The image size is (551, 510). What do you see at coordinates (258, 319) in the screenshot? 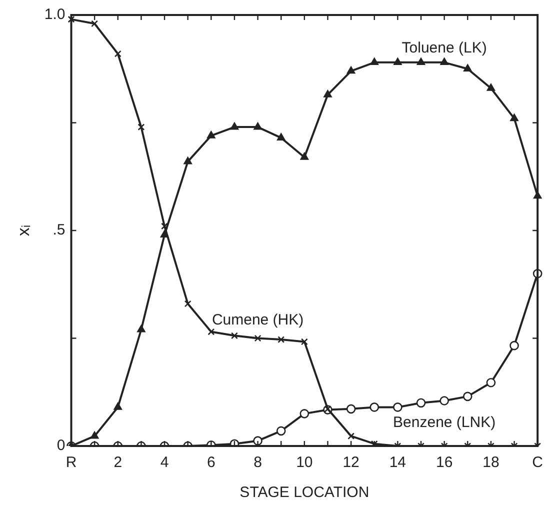
I see `series-label: Cumene (HK)` at bounding box center [258, 319].